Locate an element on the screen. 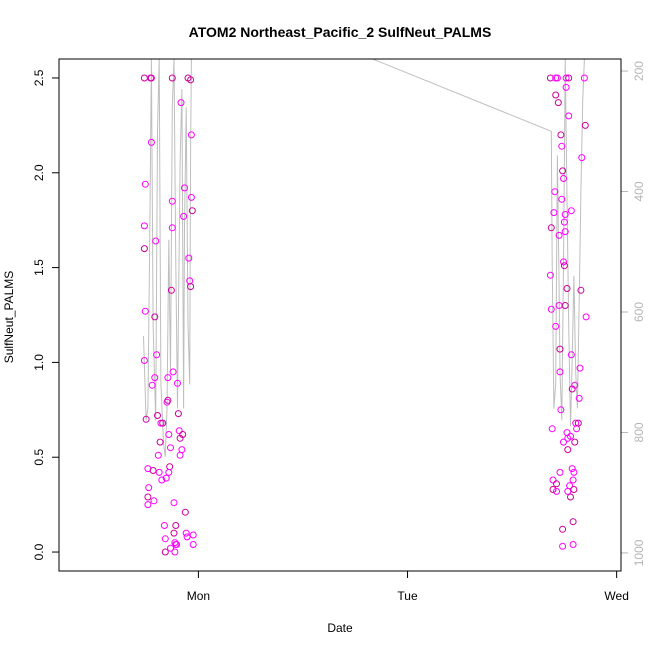  y2-tick-label: 200 is located at coordinates (639, 71).